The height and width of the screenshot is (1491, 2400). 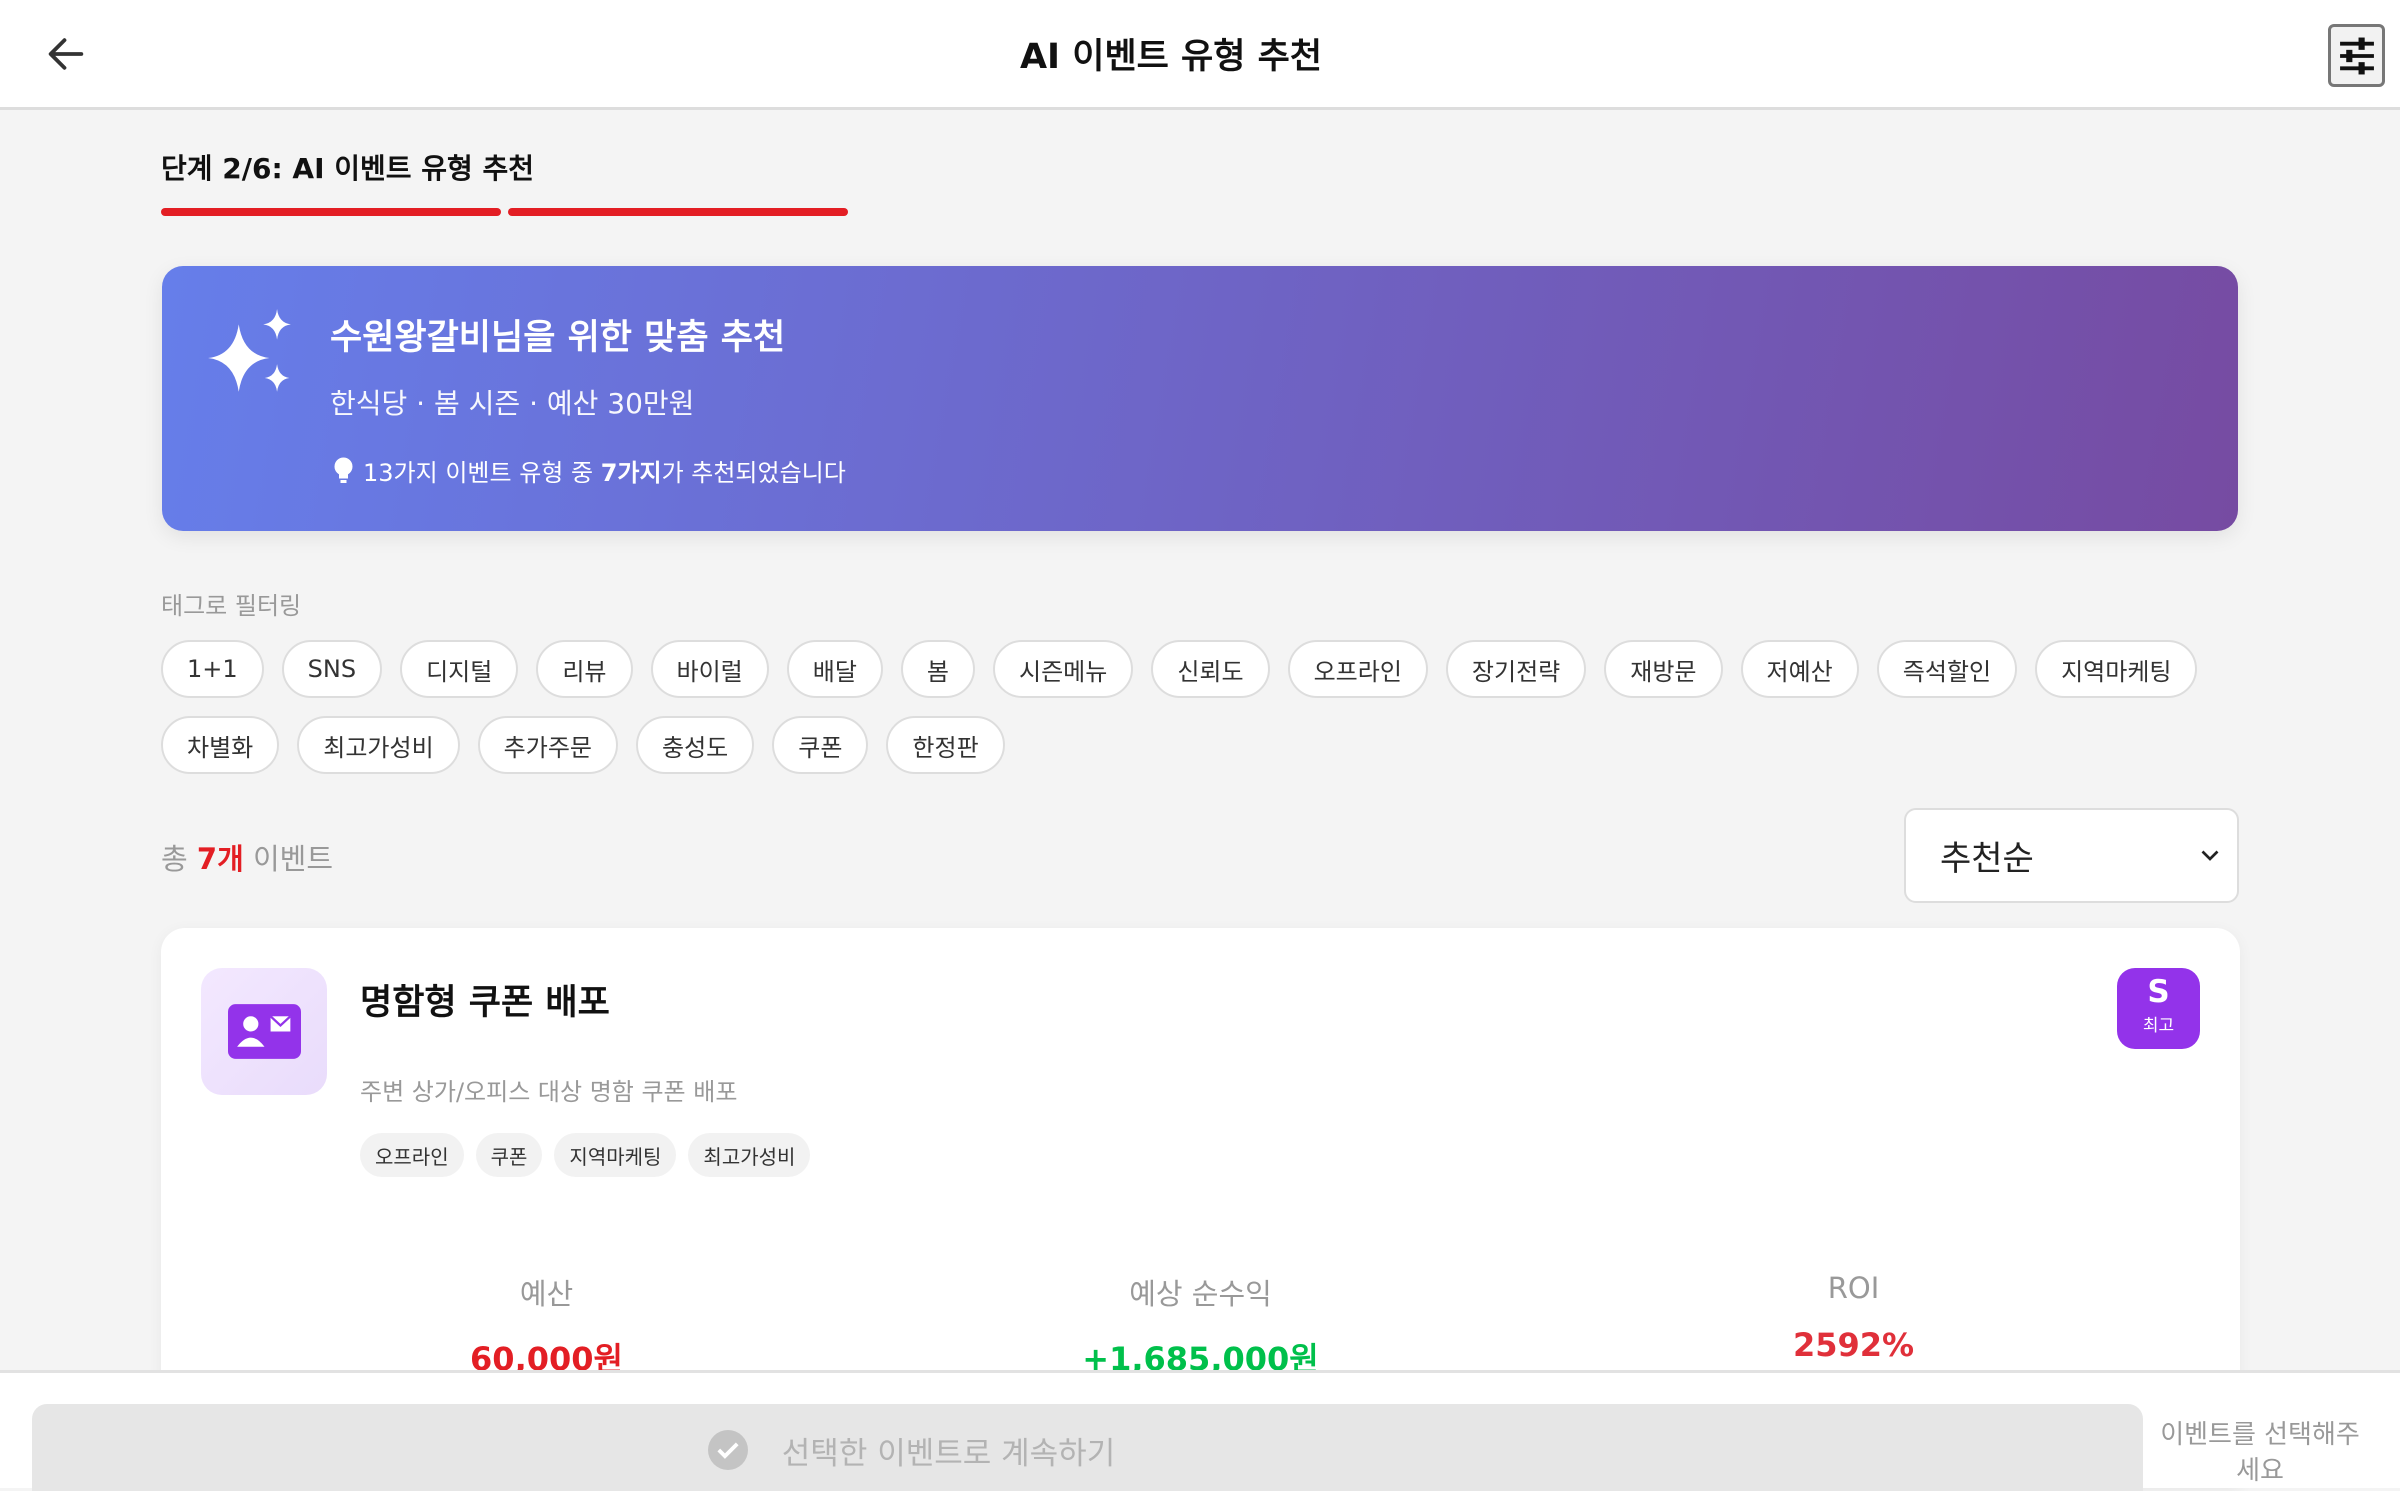 What do you see at coordinates (348, 168) in the screenshot?
I see `step-title: 단계 2/6: AI 이벤트 유형 추천` at bounding box center [348, 168].